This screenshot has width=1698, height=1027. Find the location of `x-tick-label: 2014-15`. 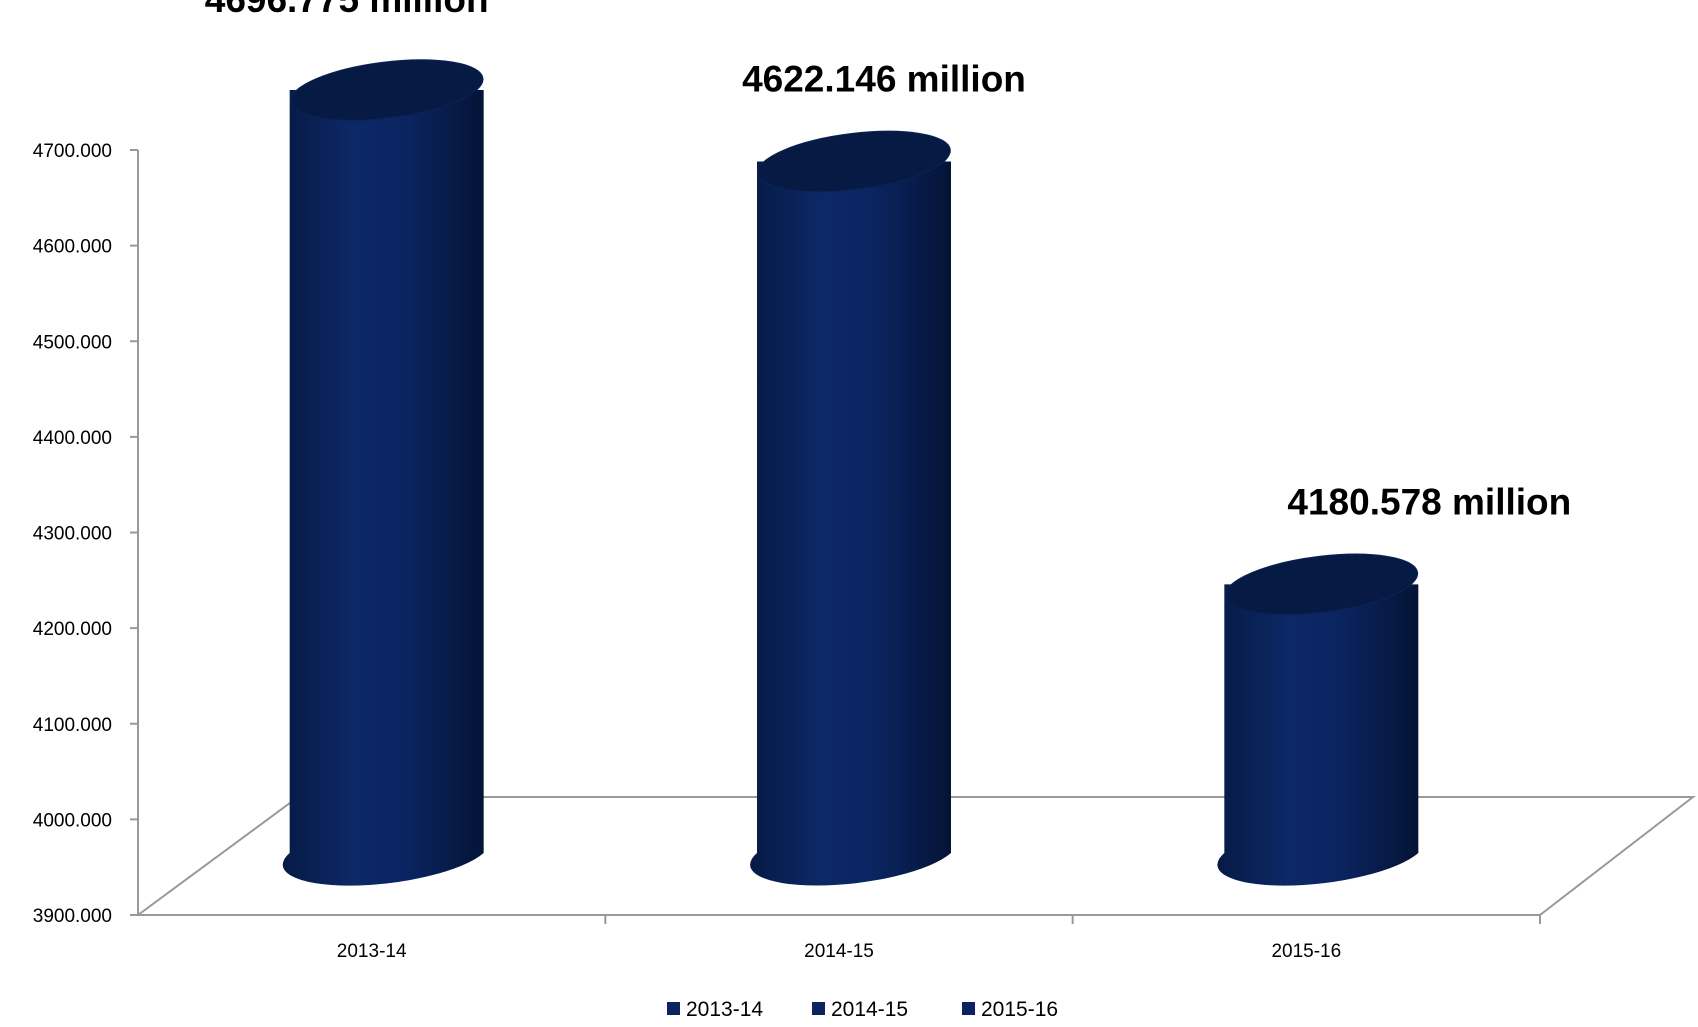

x-tick-label: 2014-15 is located at coordinates (839, 951).